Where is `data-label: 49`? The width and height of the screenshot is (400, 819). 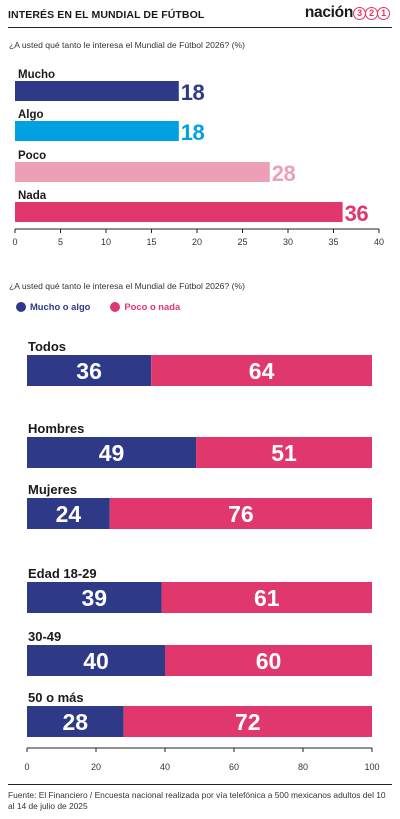
data-label: 49 is located at coordinates (112, 453).